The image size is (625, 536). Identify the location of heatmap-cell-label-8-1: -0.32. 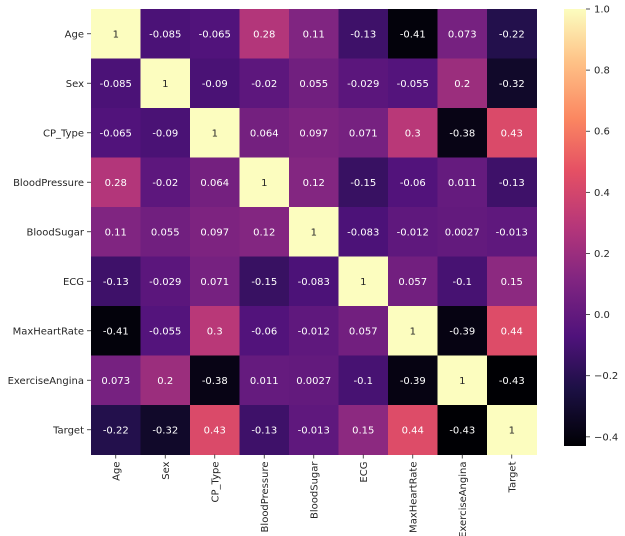
(165, 430).